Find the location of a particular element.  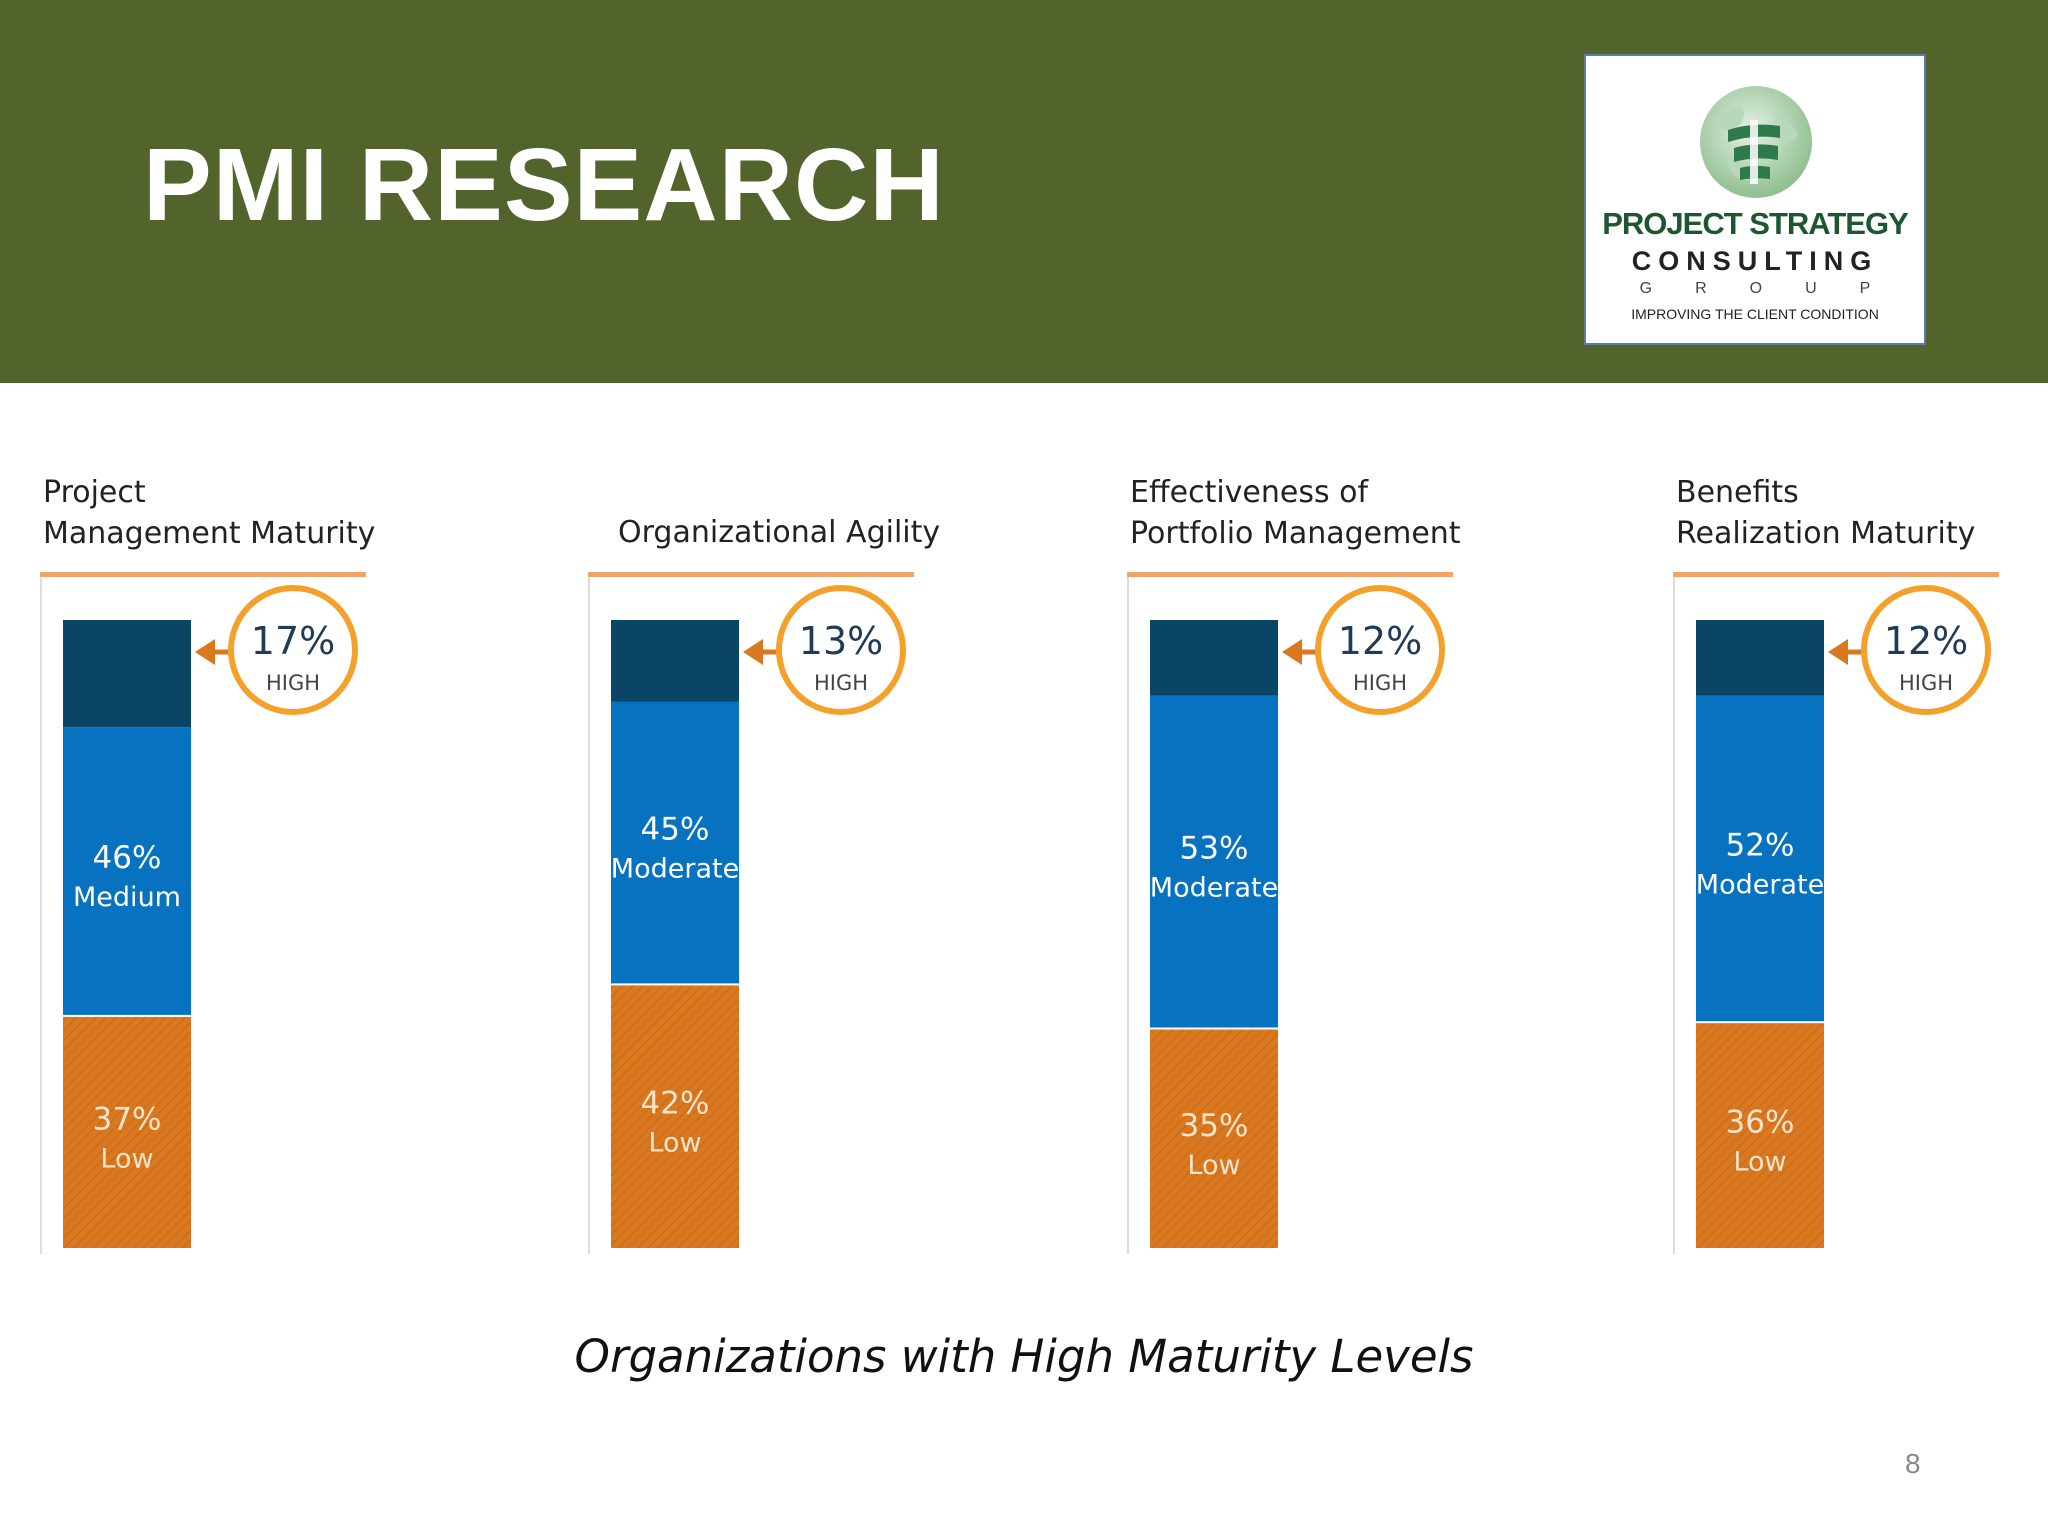

logo-tagline: IMPROVING THE CLIENT CONDITION is located at coordinates (1755, 314).